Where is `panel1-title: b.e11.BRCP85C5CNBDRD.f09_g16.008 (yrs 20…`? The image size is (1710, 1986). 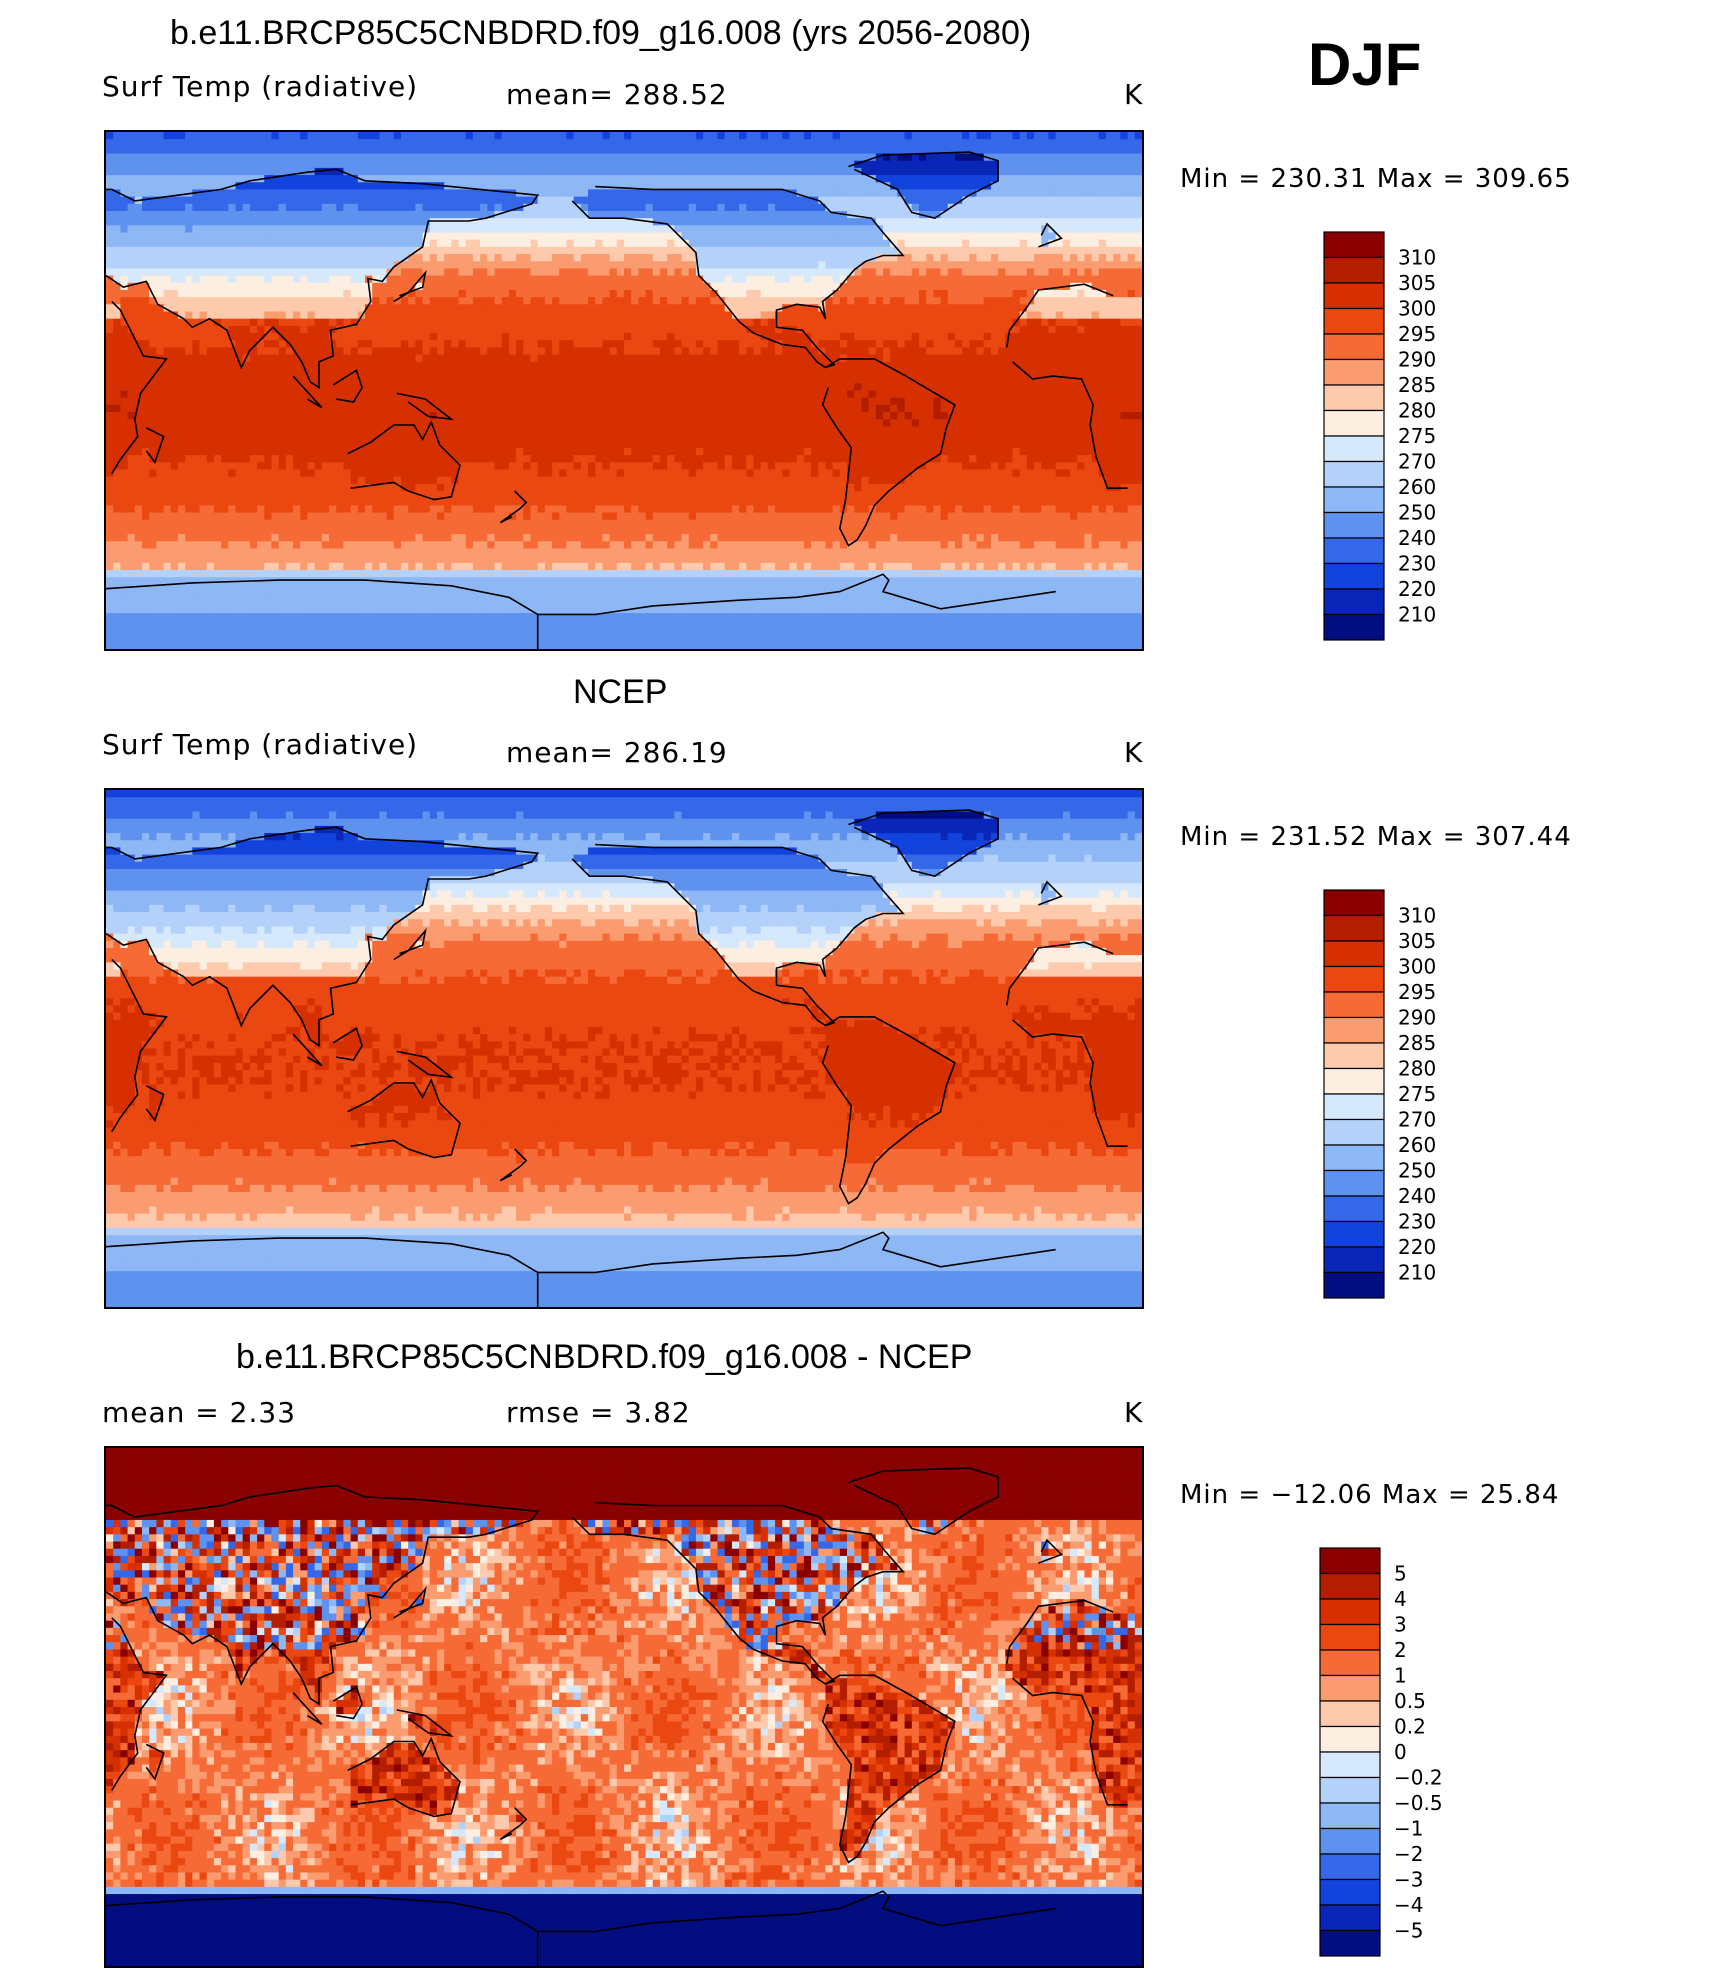 panel1-title: b.e11.BRCP85C5CNBDRD.f09_g16.008 (yrs 20… is located at coordinates (600, 33).